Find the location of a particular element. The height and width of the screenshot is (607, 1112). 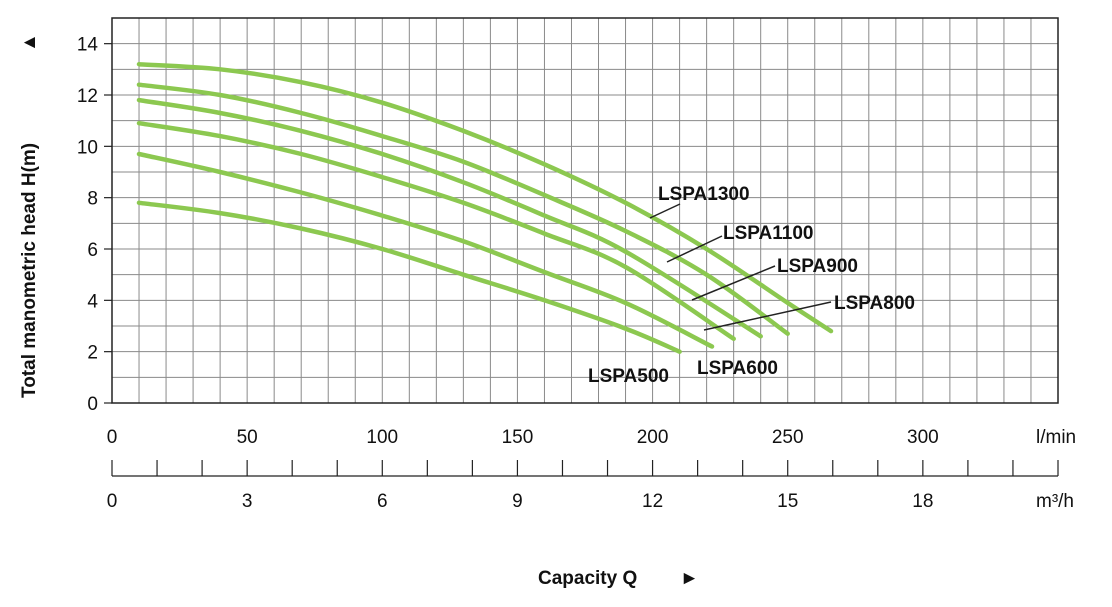

x-tick-label: 0 is located at coordinates (112, 437).